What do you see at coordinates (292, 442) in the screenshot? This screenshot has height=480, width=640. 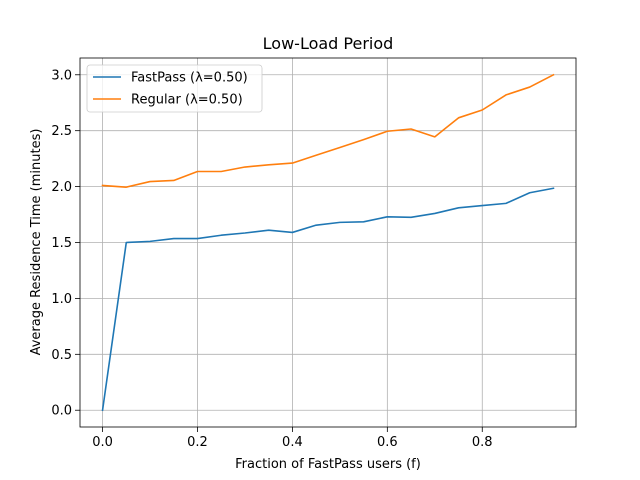 I see `x-tick-label: 0.4` at bounding box center [292, 442].